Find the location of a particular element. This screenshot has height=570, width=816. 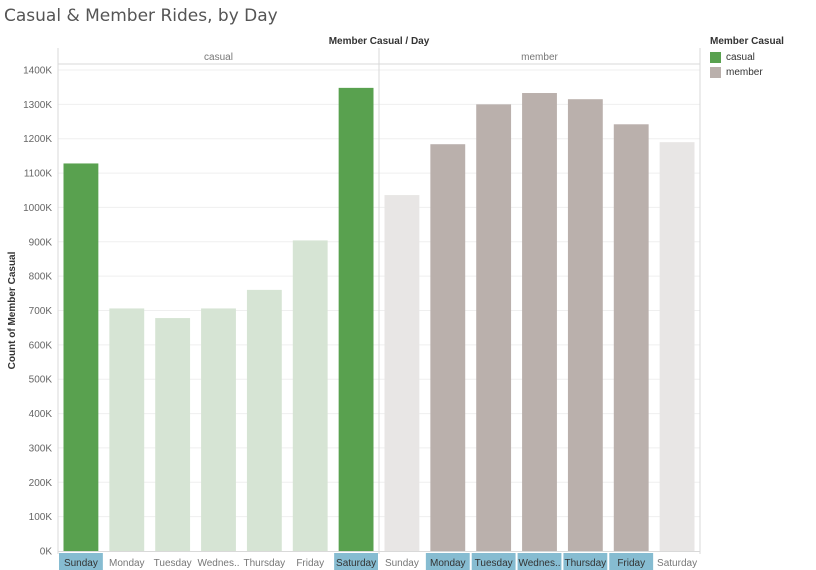

legend-swatch-casual is located at coordinates (715, 57).